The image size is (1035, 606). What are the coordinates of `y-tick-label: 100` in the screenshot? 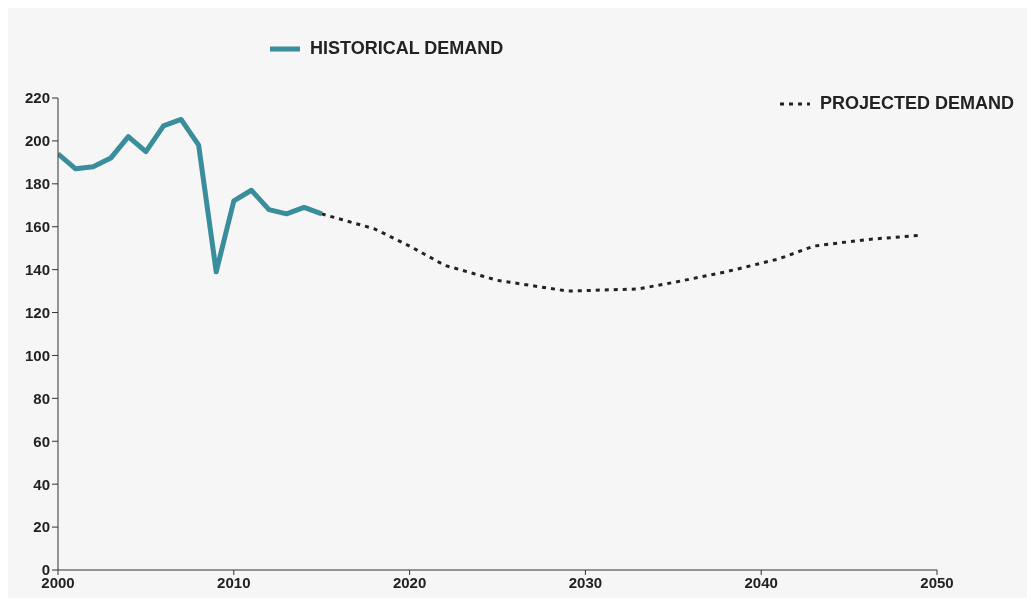 It's located at (37, 355).